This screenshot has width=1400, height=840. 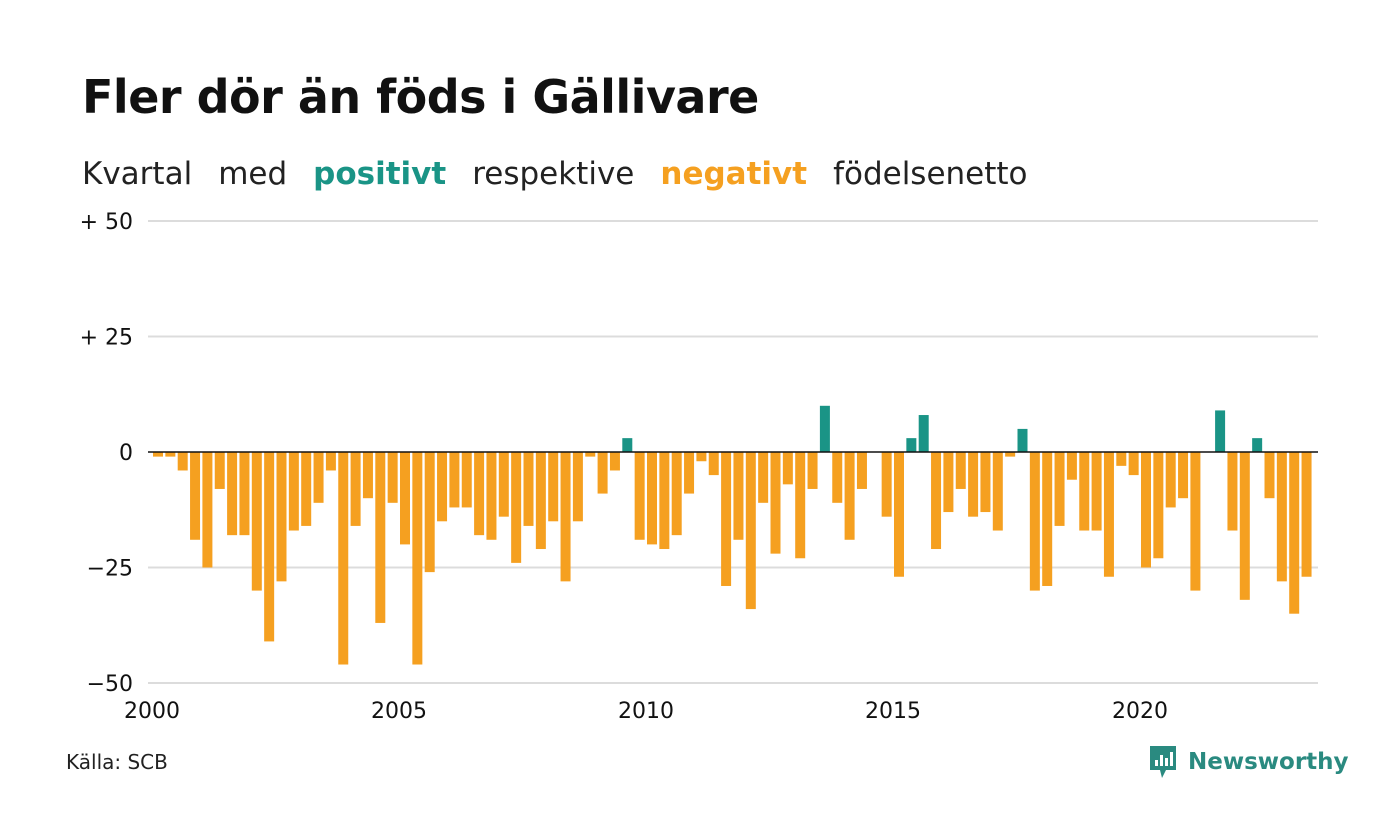 I want to click on subtitle-positive-word: positivt, so click(x=380, y=174).